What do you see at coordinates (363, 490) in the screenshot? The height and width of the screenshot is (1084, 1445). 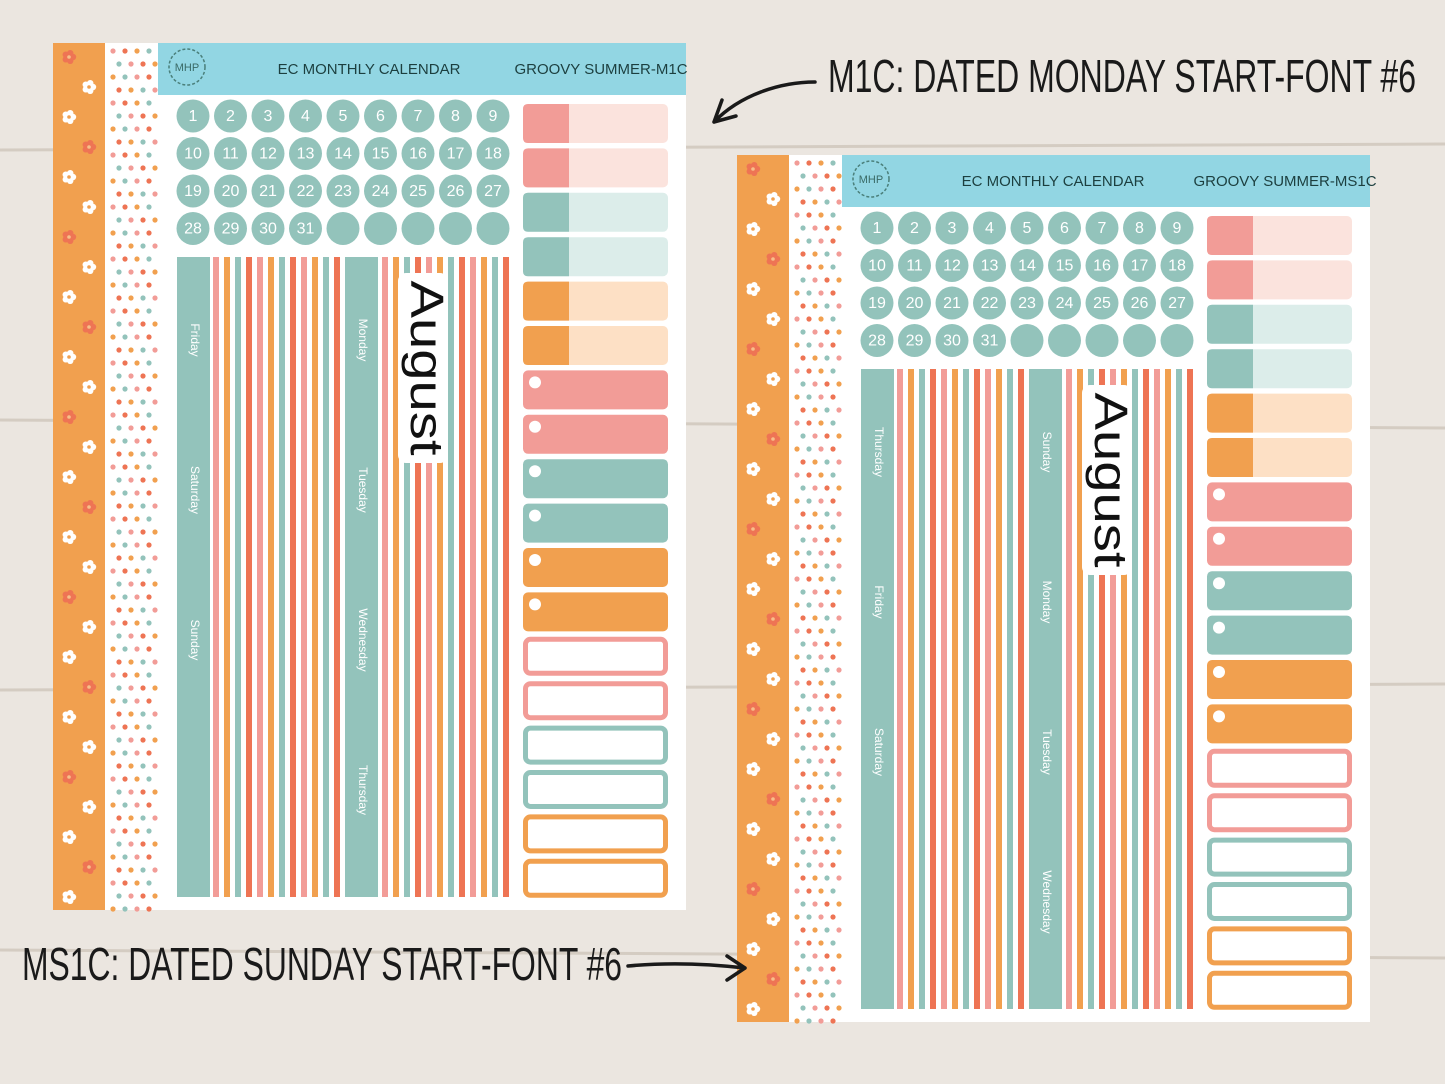 I see `day-label: Tuesday` at bounding box center [363, 490].